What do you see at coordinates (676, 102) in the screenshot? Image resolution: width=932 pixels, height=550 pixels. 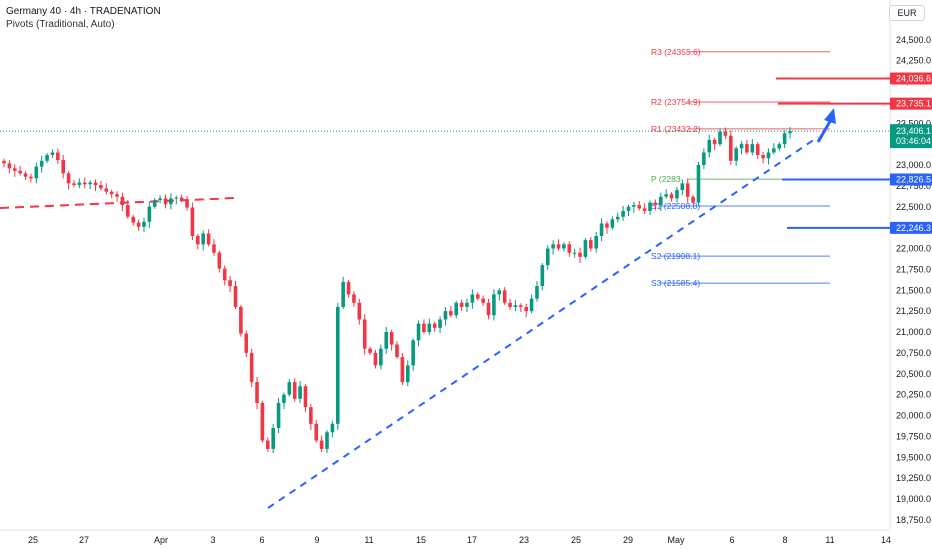 I see `pivot-label: R2 (23754.9)` at bounding box center [676, 102].